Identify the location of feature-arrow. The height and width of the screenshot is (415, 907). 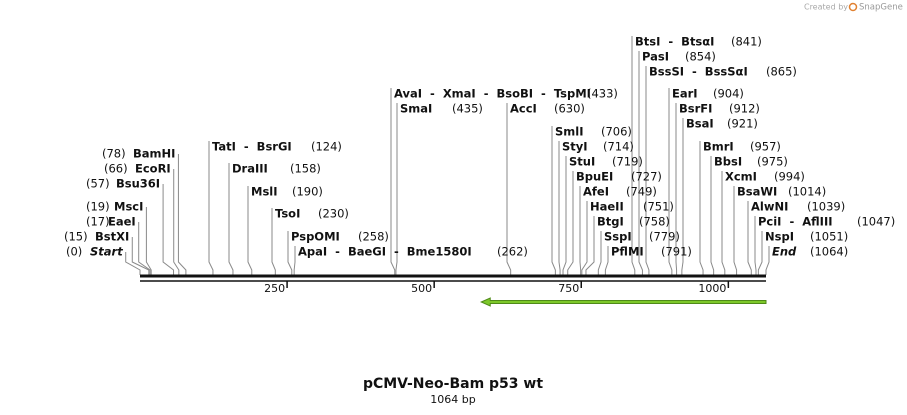
(623, 302).